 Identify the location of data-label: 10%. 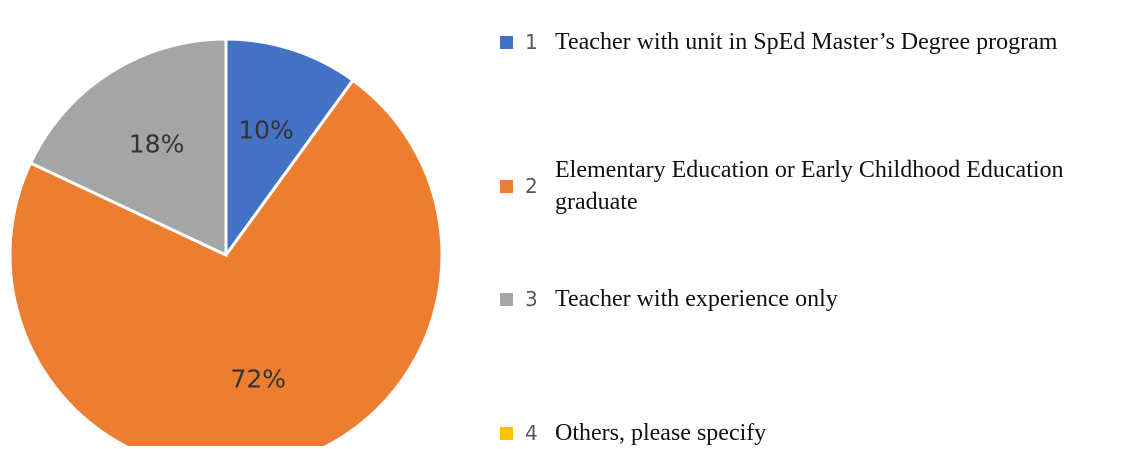
(266, 130).